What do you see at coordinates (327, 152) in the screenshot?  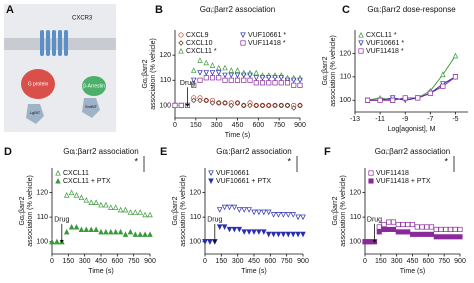 I see `panel-letter: F` at bounding box center [327, 152].